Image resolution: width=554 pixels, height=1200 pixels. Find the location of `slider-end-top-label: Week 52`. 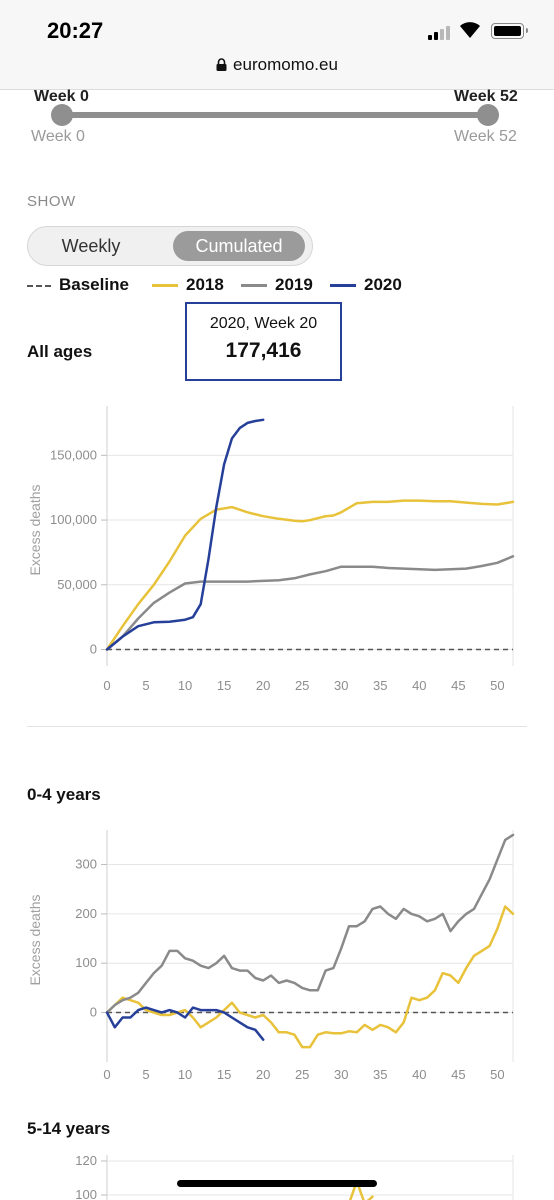

slider-end-top-label: Week 52 is located at coordinates (486, 96).